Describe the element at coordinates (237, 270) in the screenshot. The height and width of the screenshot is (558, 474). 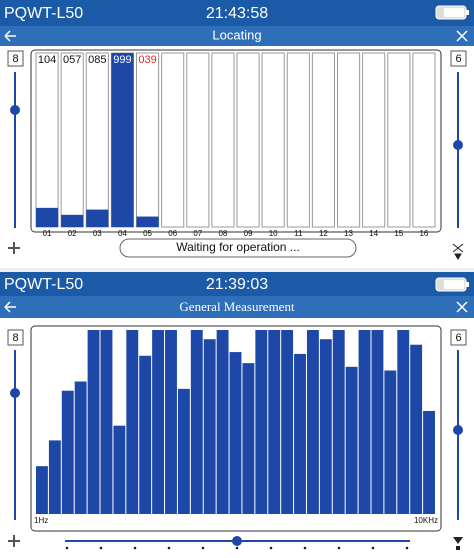
I see `divider` at that location.